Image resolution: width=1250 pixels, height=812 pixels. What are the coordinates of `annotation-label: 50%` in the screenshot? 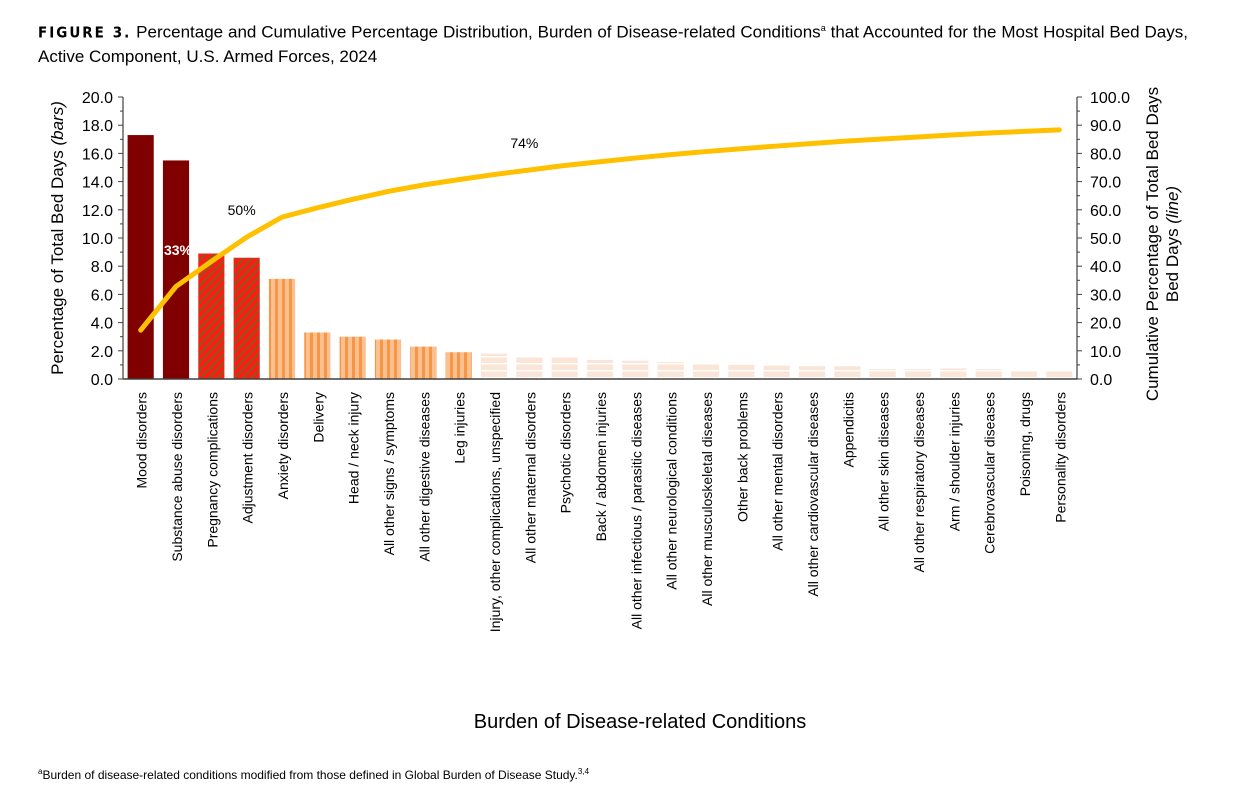 It's located at (242, 210).